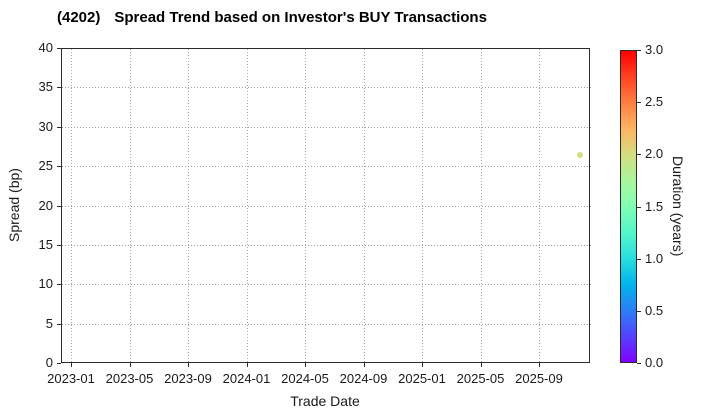 The width and height of the screenshot is (720, 420). What do you see at coordinates (45, 205) in the screenshot?
I see `y-tick-label: 20` at bounding box center [45, 205].